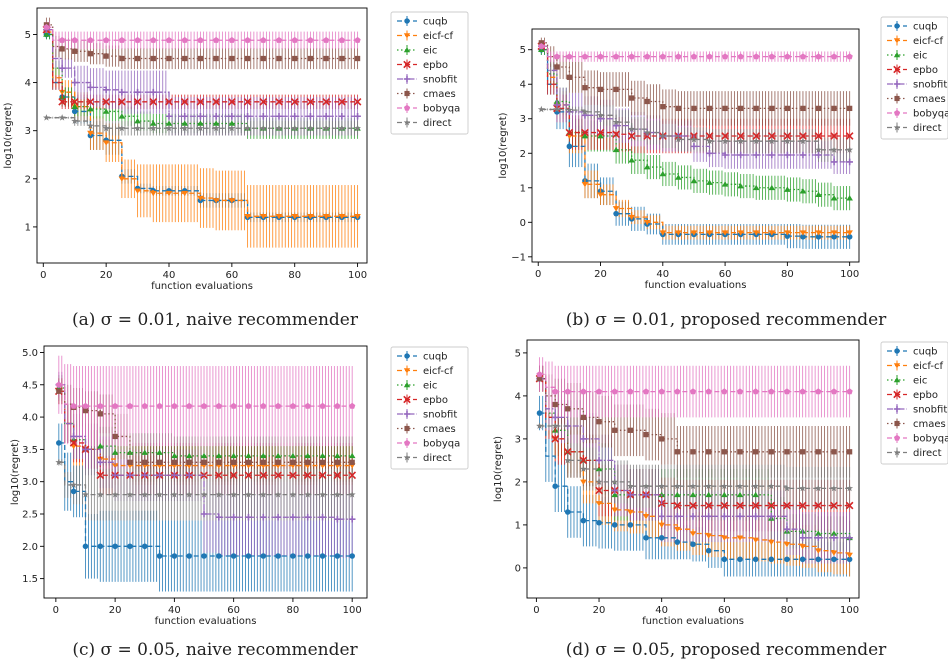 The height and width of the screenshot is (667, 948). I want to click on y-axis-label: log10(regret), so click(8, 135).